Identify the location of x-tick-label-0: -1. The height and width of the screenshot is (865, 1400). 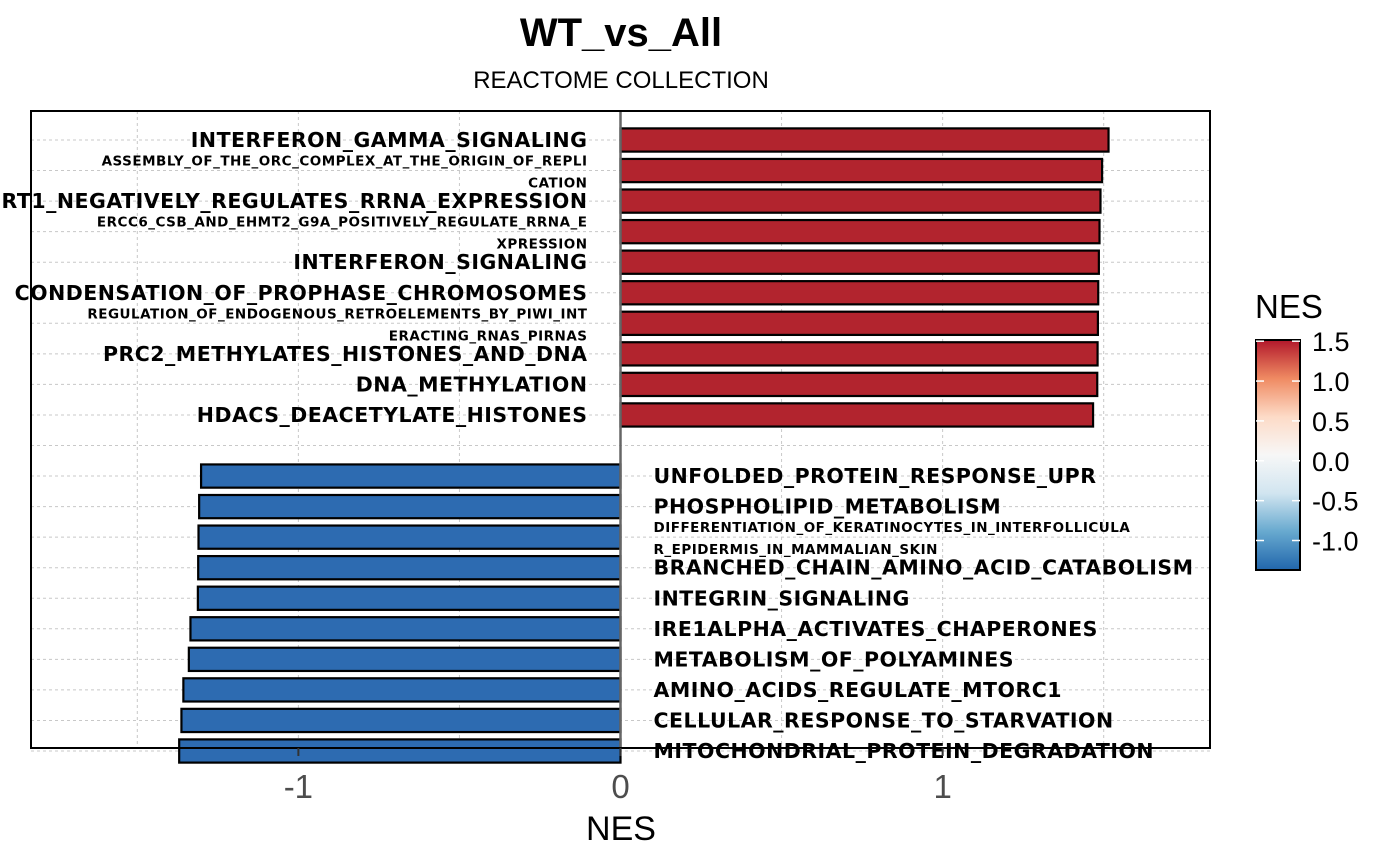
(298, 786).